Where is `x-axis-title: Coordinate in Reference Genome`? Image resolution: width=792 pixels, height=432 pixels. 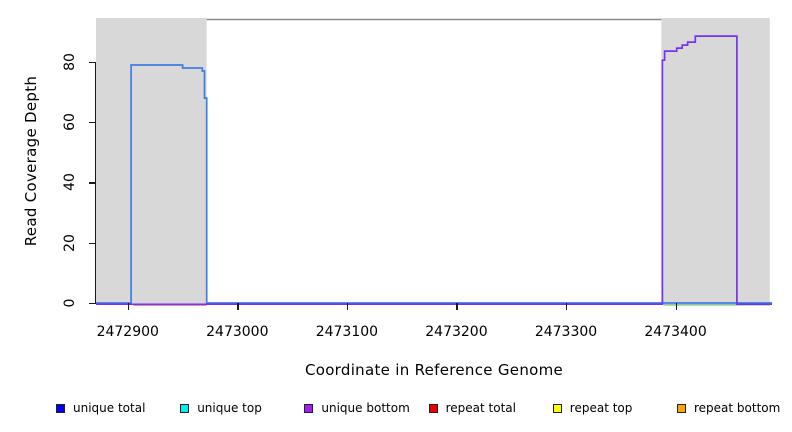 x-axis-title: Coordinate in Reference Genome is located at coordinates (434, 370).